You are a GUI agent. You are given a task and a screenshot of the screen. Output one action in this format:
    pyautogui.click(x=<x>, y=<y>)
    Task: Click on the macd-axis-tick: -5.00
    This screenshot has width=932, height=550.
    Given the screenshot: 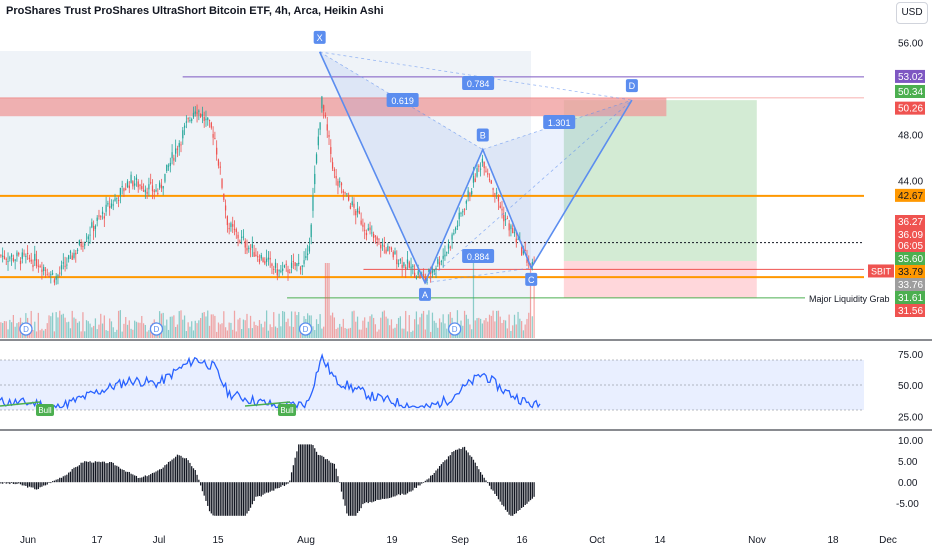 What is the action you would take?
    pyautogui.click(x=907, y=504)
    